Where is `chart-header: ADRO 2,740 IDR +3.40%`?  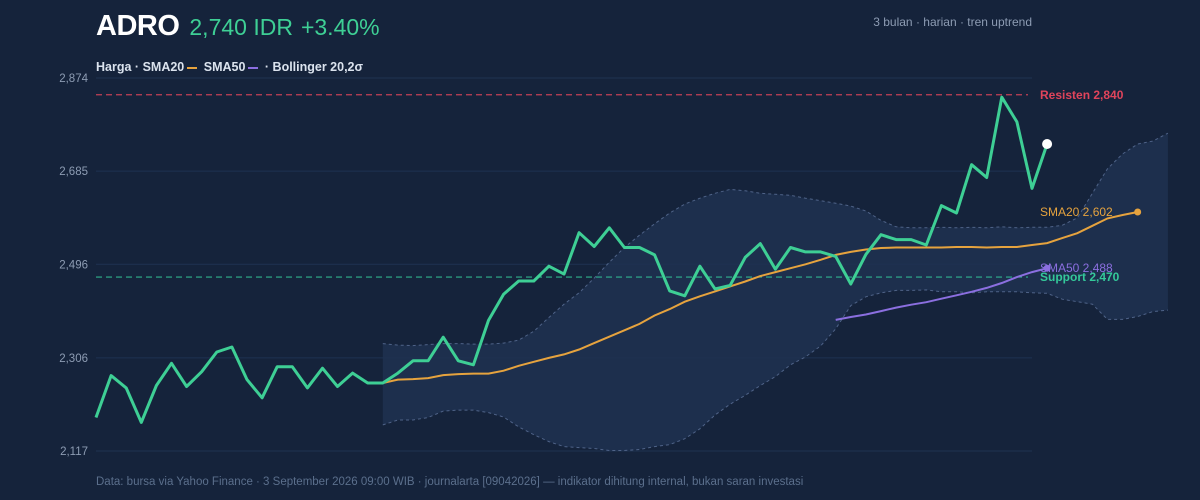
chart-header: ADRO 2,740 IDR +3.40% is located at coordinates (238, 26).